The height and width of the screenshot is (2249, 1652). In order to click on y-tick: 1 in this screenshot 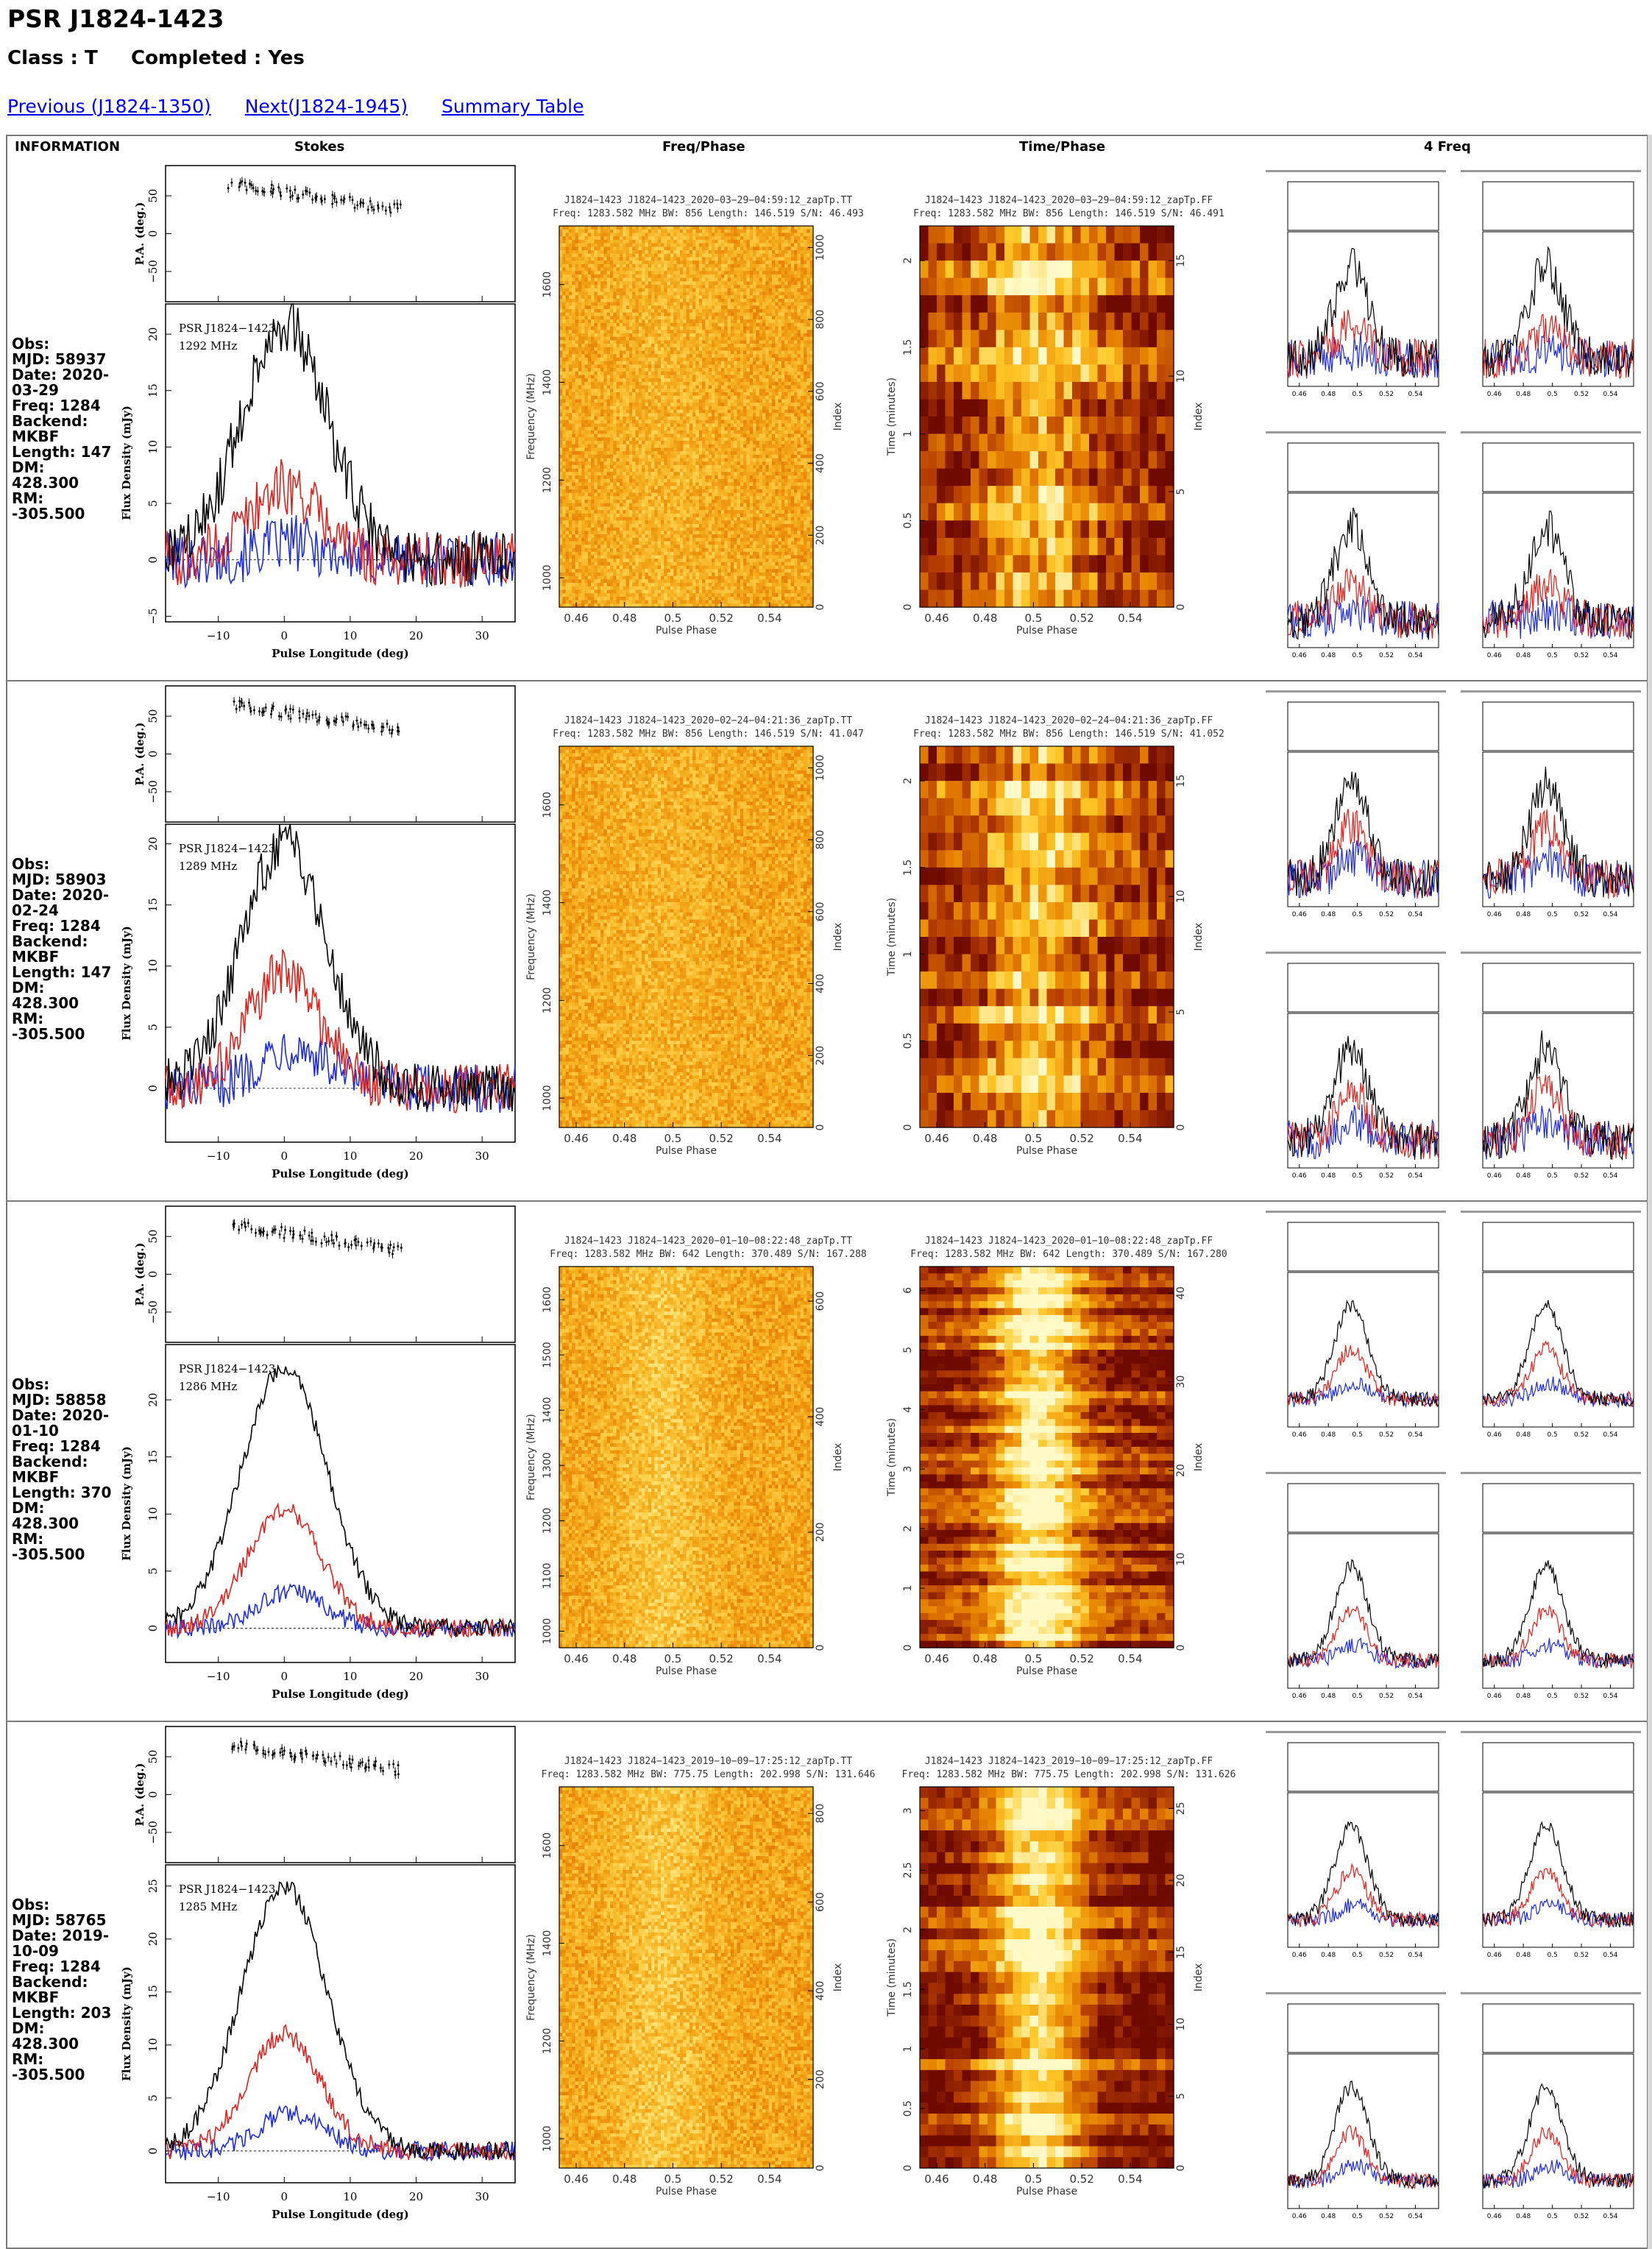, I will do `click(908, 1588)`.